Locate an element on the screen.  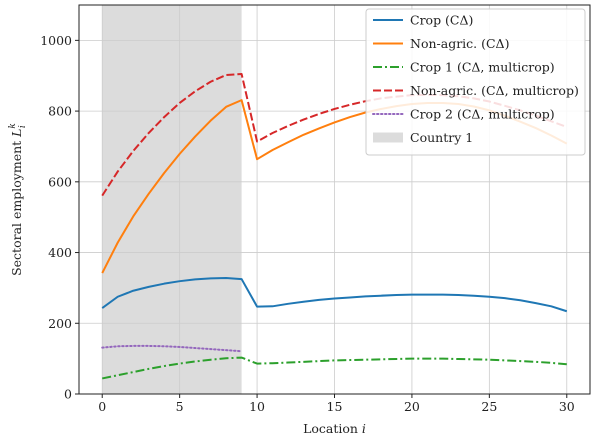
legend-label: Crop 2 (CΔ, multicrop) is located at coordinates (482, 114).